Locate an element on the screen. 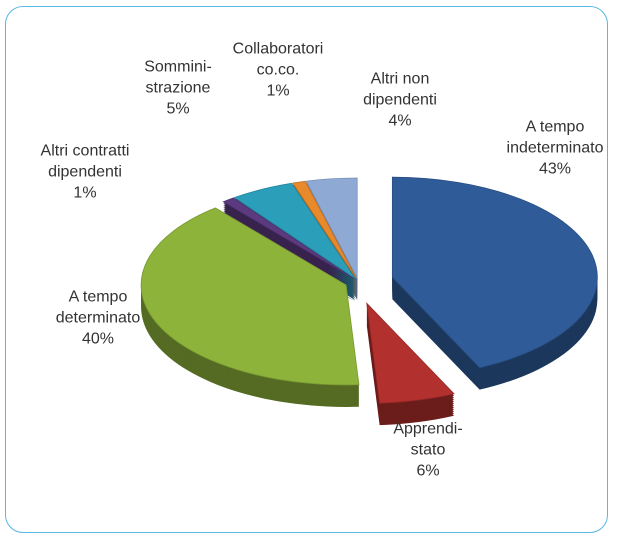  slice-label: Collaboratori co.co. 1% is located at coordinates (278, 70).